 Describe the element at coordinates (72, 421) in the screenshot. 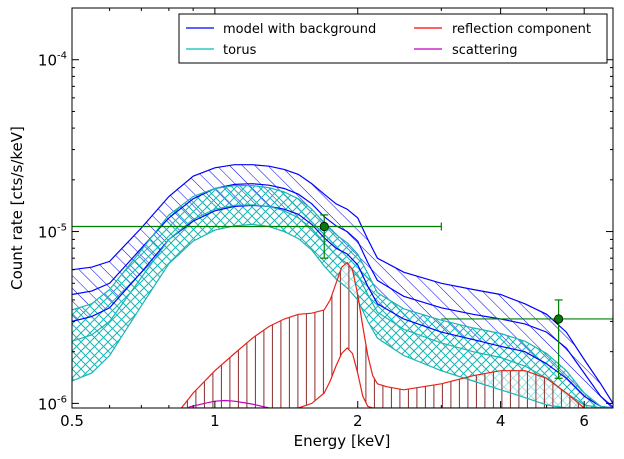

I see `x-tick-label: 0.5` at that location.